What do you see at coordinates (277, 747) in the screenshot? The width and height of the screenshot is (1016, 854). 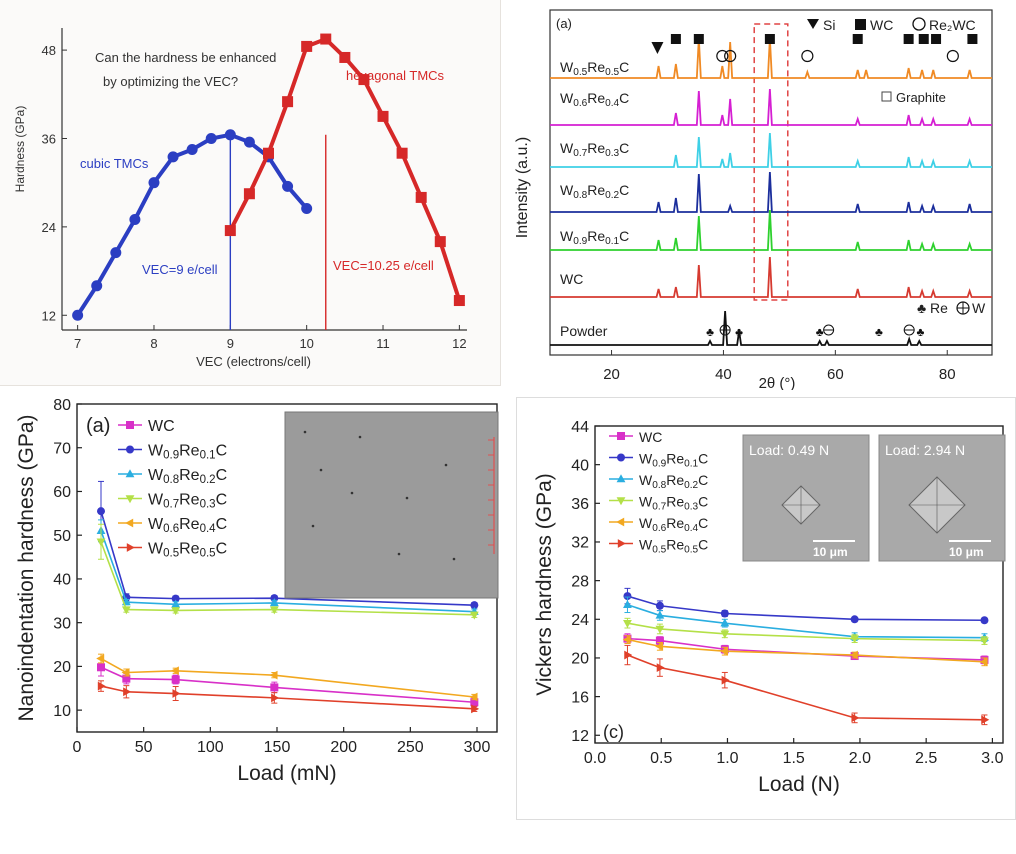 I see `x-tick-label: 150` at bounding box center [277, 747].